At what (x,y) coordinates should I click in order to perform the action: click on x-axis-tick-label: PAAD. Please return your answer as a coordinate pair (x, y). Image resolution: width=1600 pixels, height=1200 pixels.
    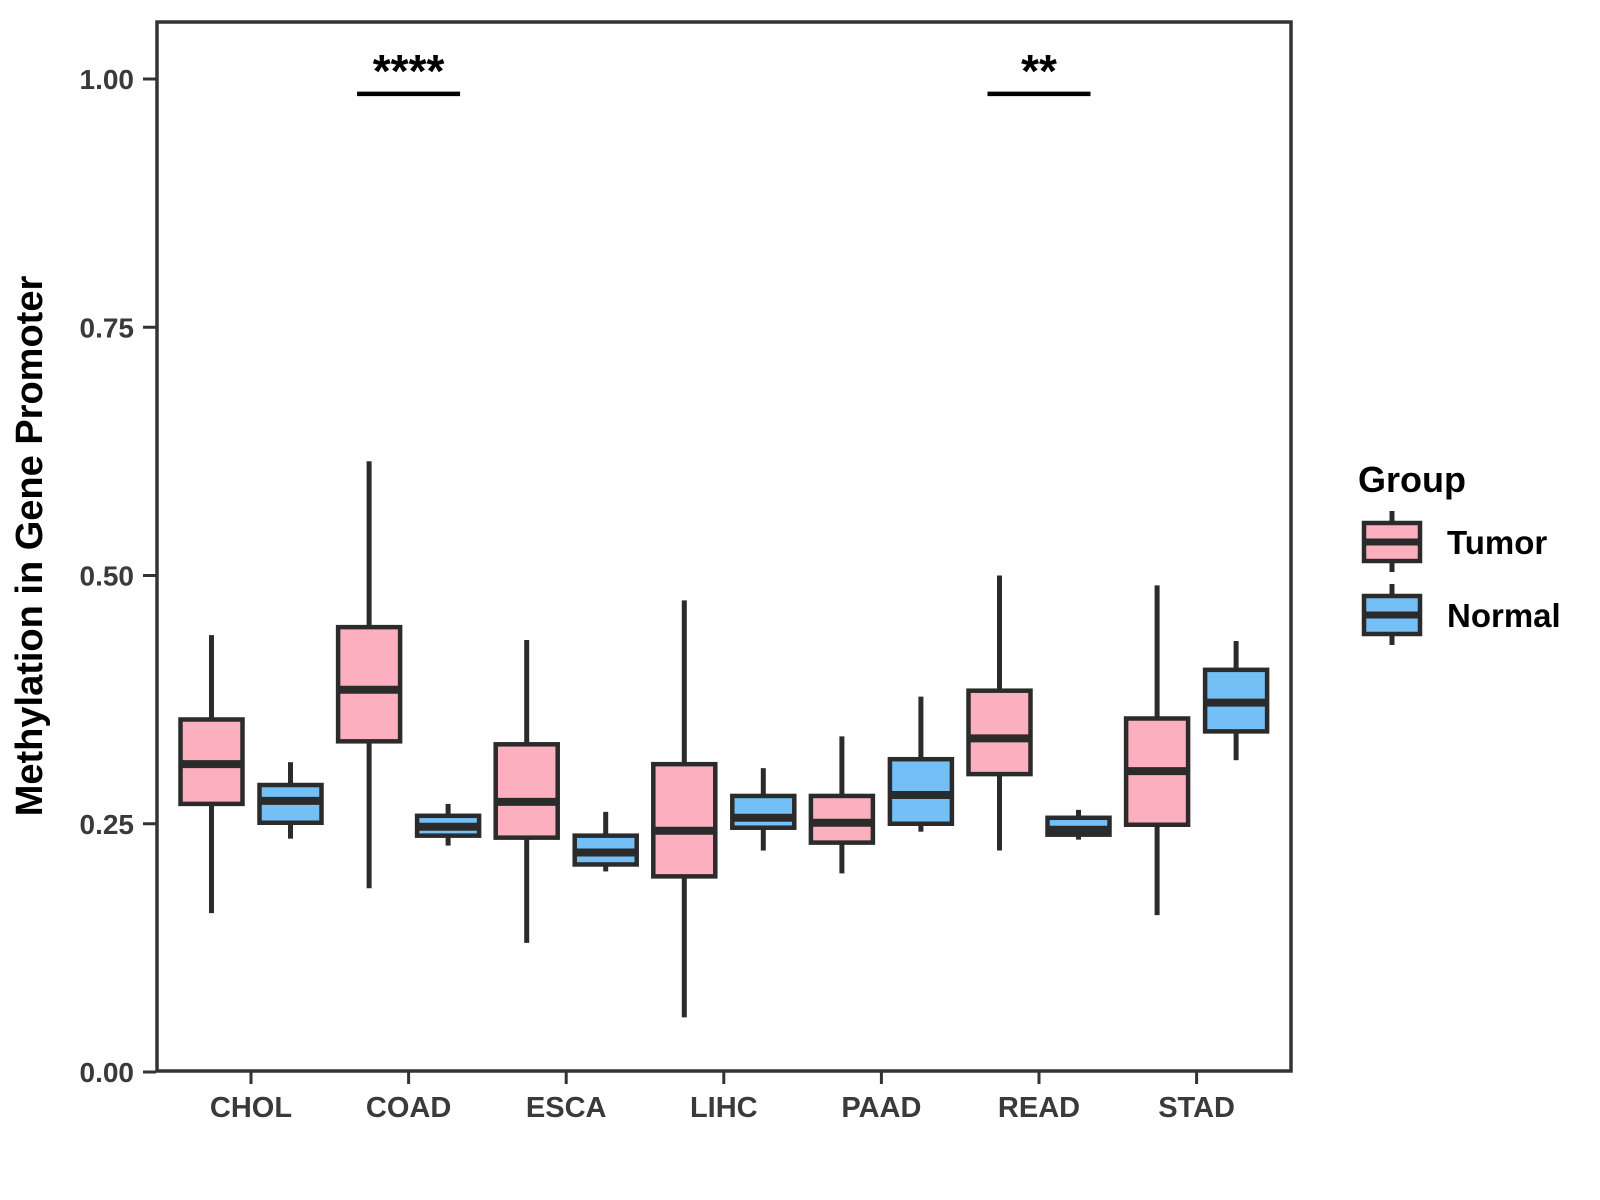
    Looking at the image, I should click on (881, 1108).